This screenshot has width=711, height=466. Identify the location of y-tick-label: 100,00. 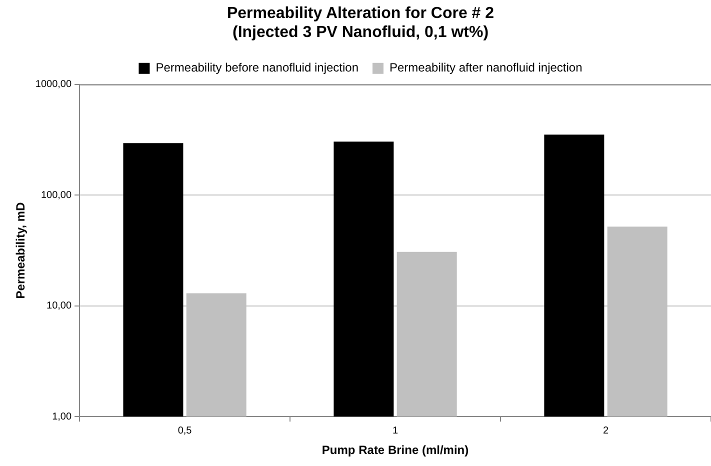
(56, 195).